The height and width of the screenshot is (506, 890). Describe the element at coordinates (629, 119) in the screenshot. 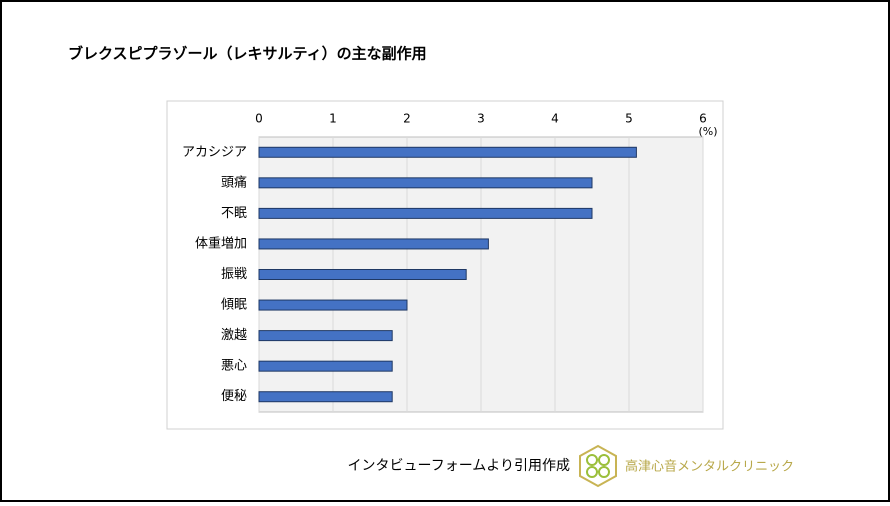

I see `x-tick-label: 5` at that location.